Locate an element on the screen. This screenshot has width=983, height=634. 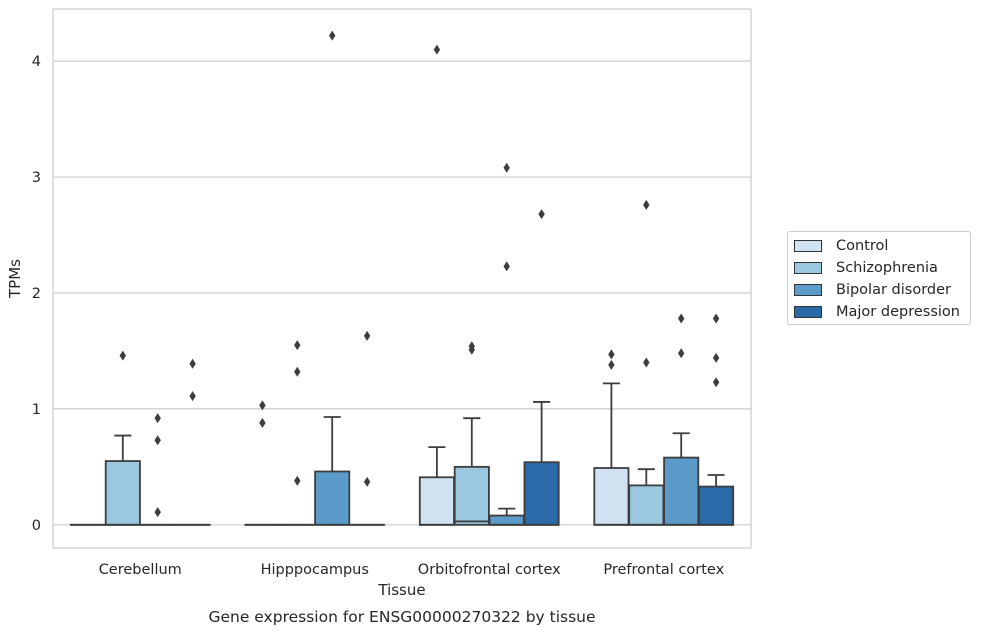
y-tick-labels: 0 1 2 3 4 is located at coordinates (36, 294).